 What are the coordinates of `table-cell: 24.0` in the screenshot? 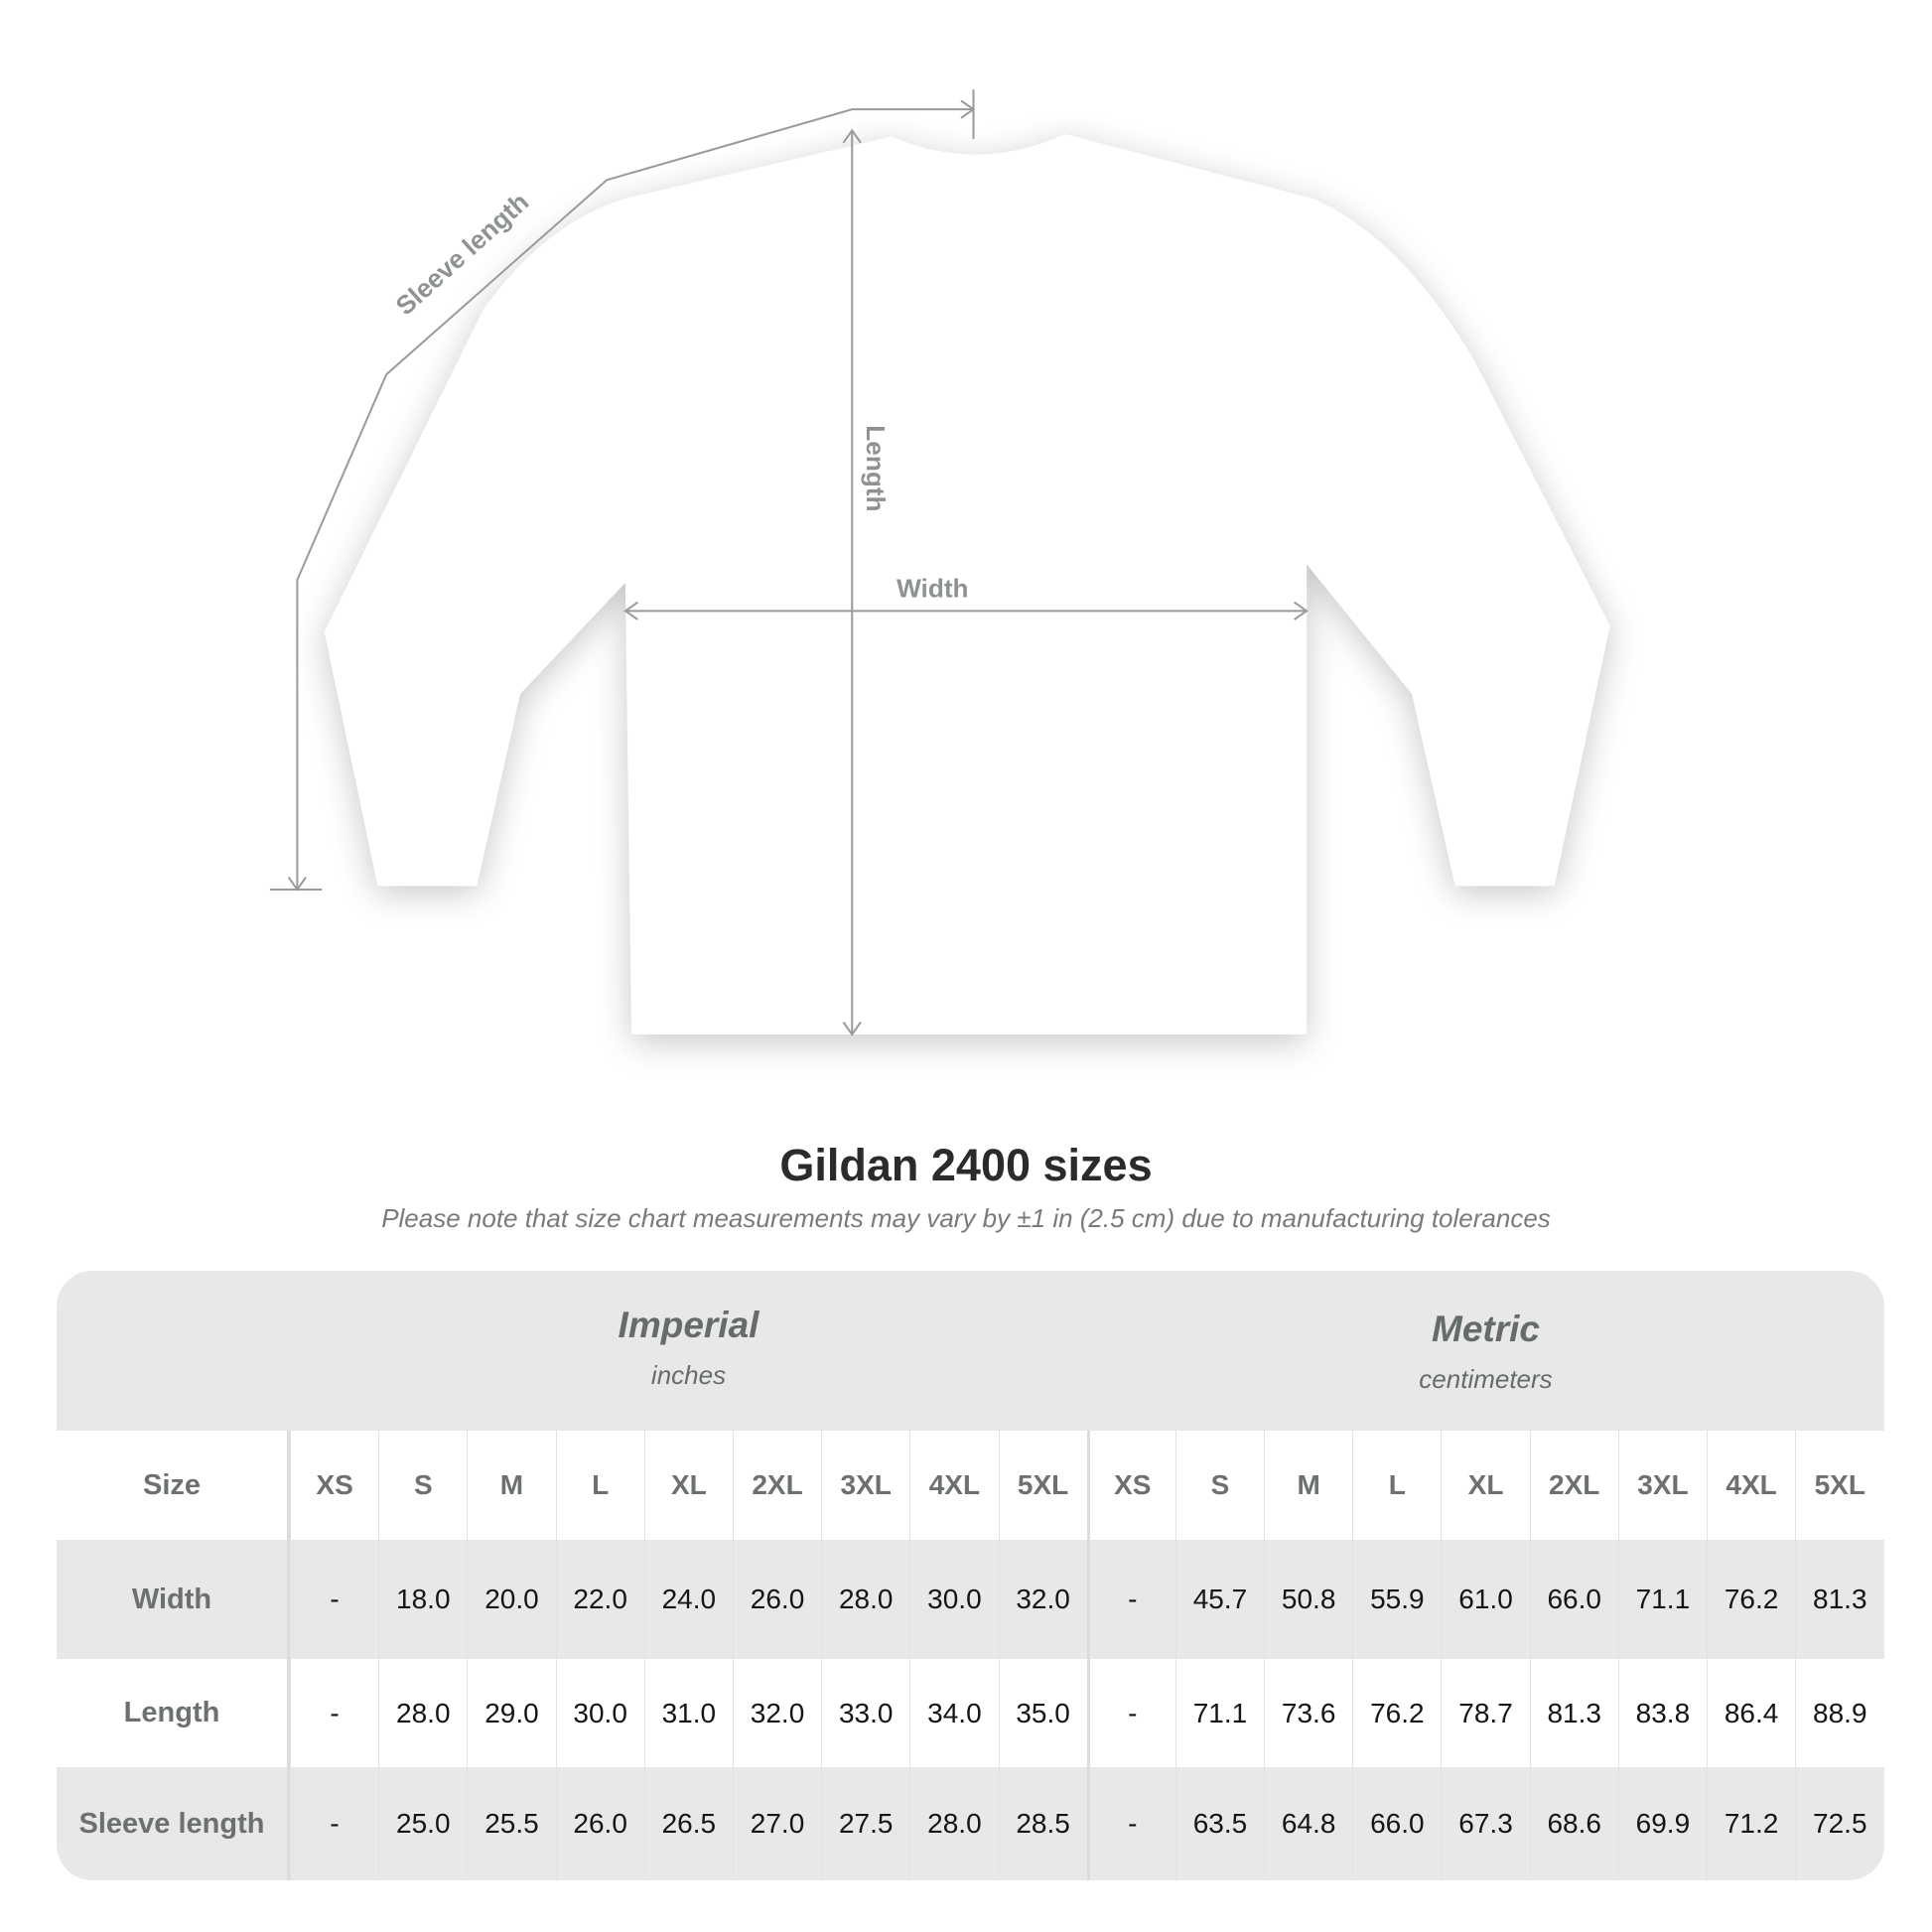 It's located at (688, 1600).